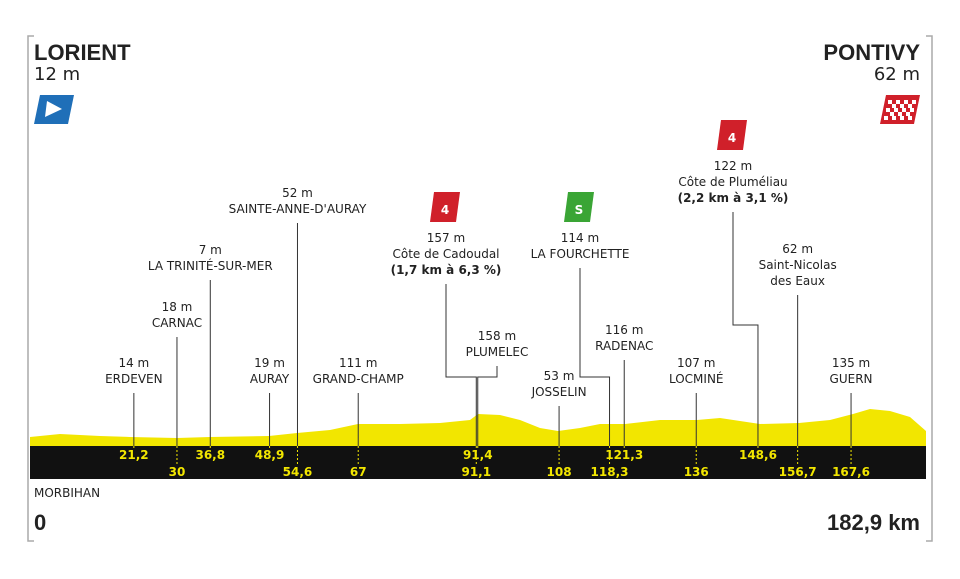 The width and height of the screenshot is (960, 579). What do you see at coordinates (610, 472) in the screenshot?
I see `km-label: 118,3` at bounding box center [610, 472].